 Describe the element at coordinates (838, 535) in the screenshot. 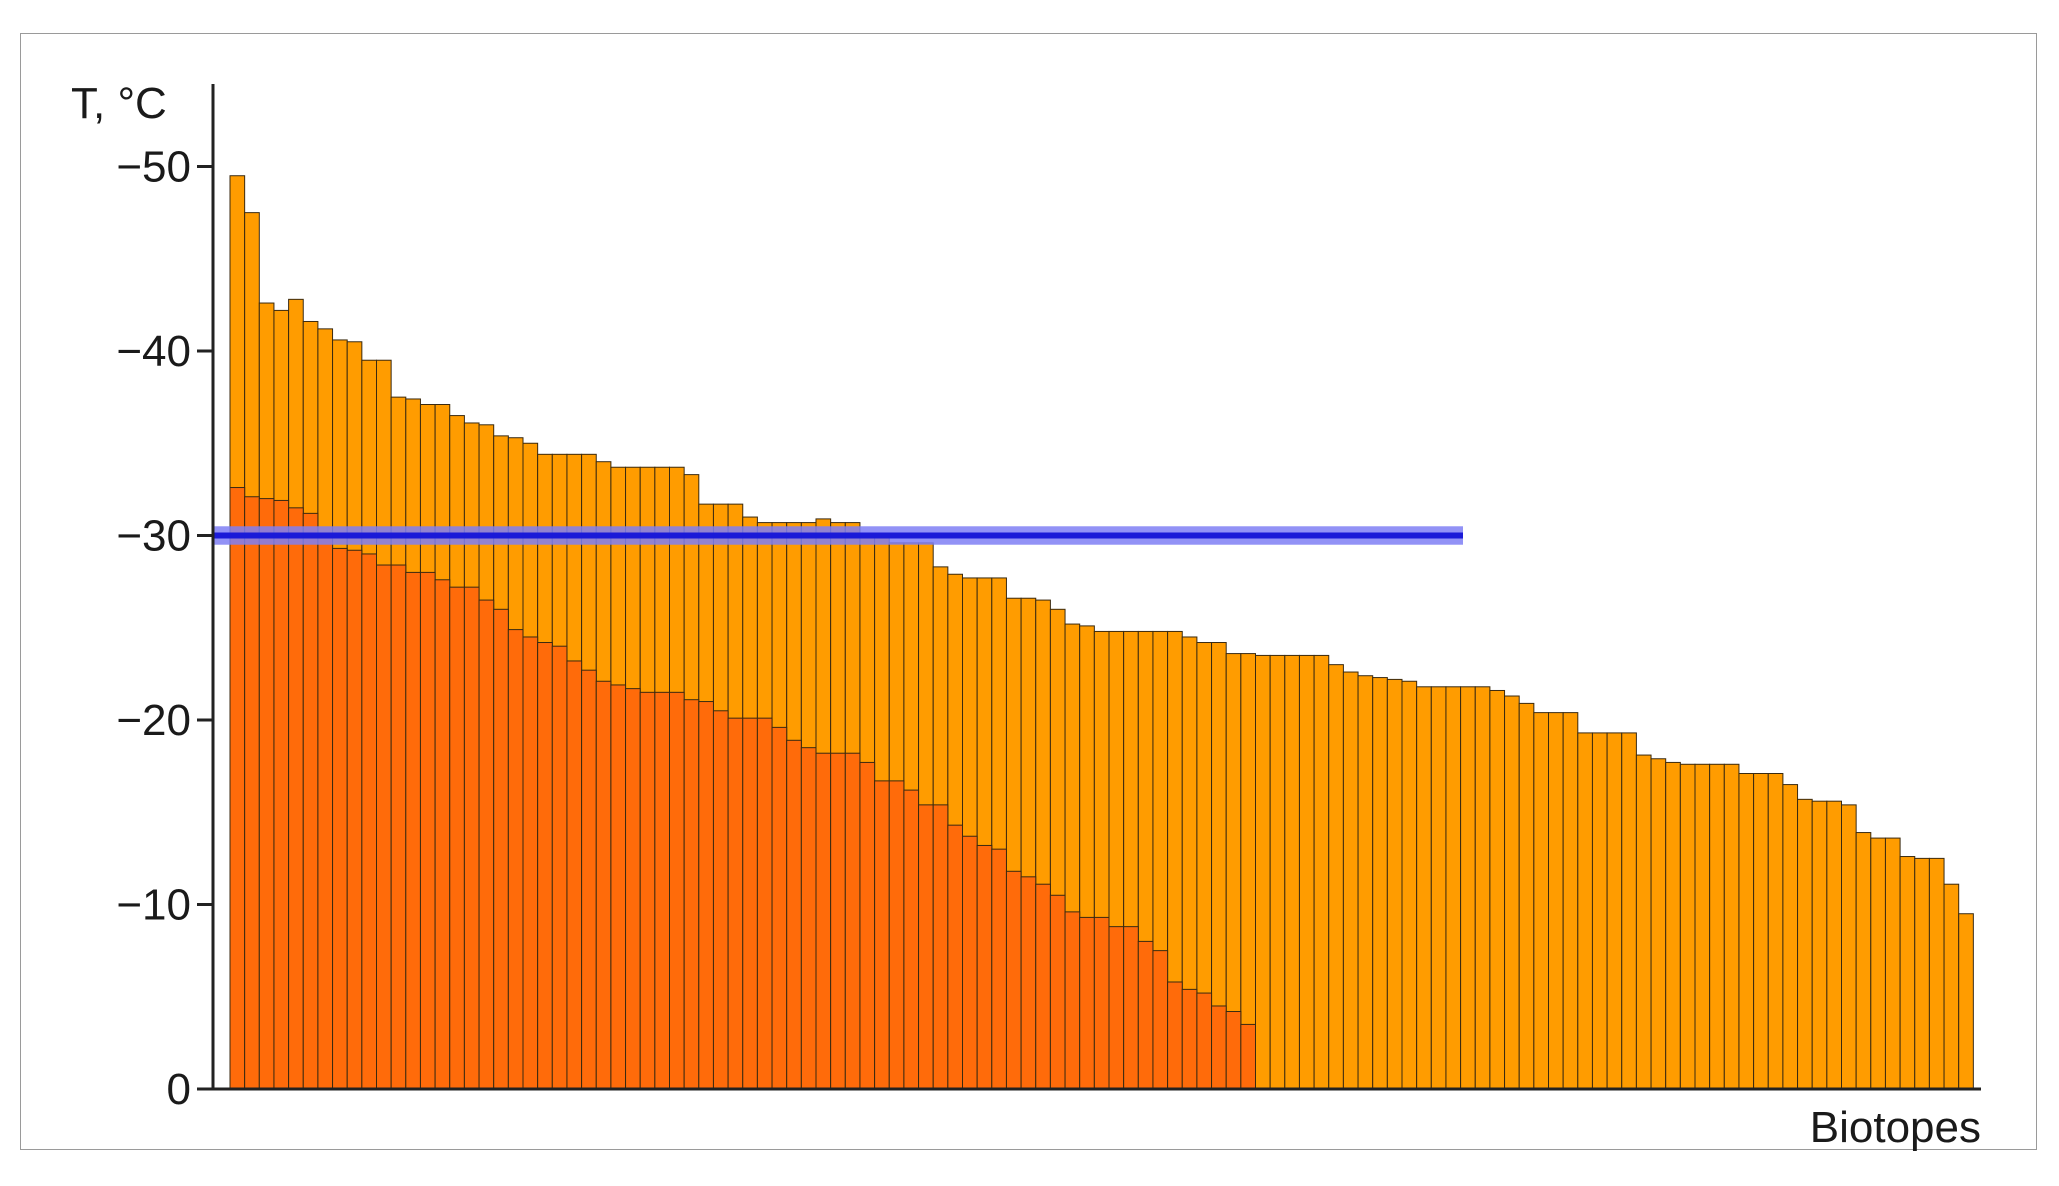

I see `reference-line` at that location.